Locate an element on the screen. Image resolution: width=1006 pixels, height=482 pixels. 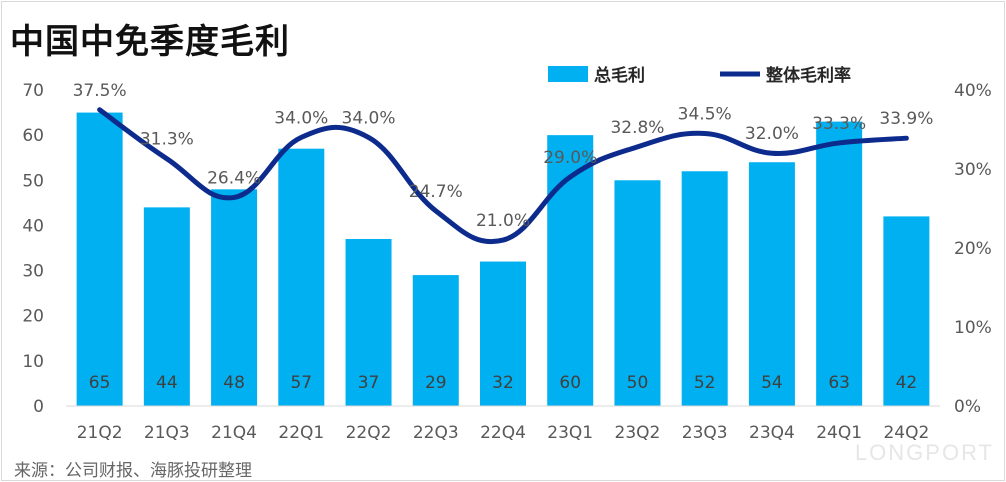
y-left-tick: 70 is located at coordinates (33, 91).